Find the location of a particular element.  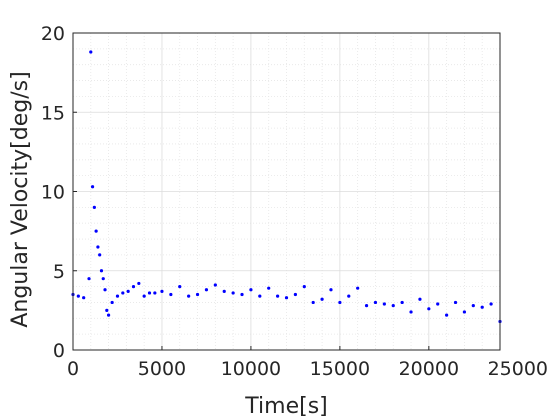

x-tick-label: 0 is located at coordinates (73, 369).